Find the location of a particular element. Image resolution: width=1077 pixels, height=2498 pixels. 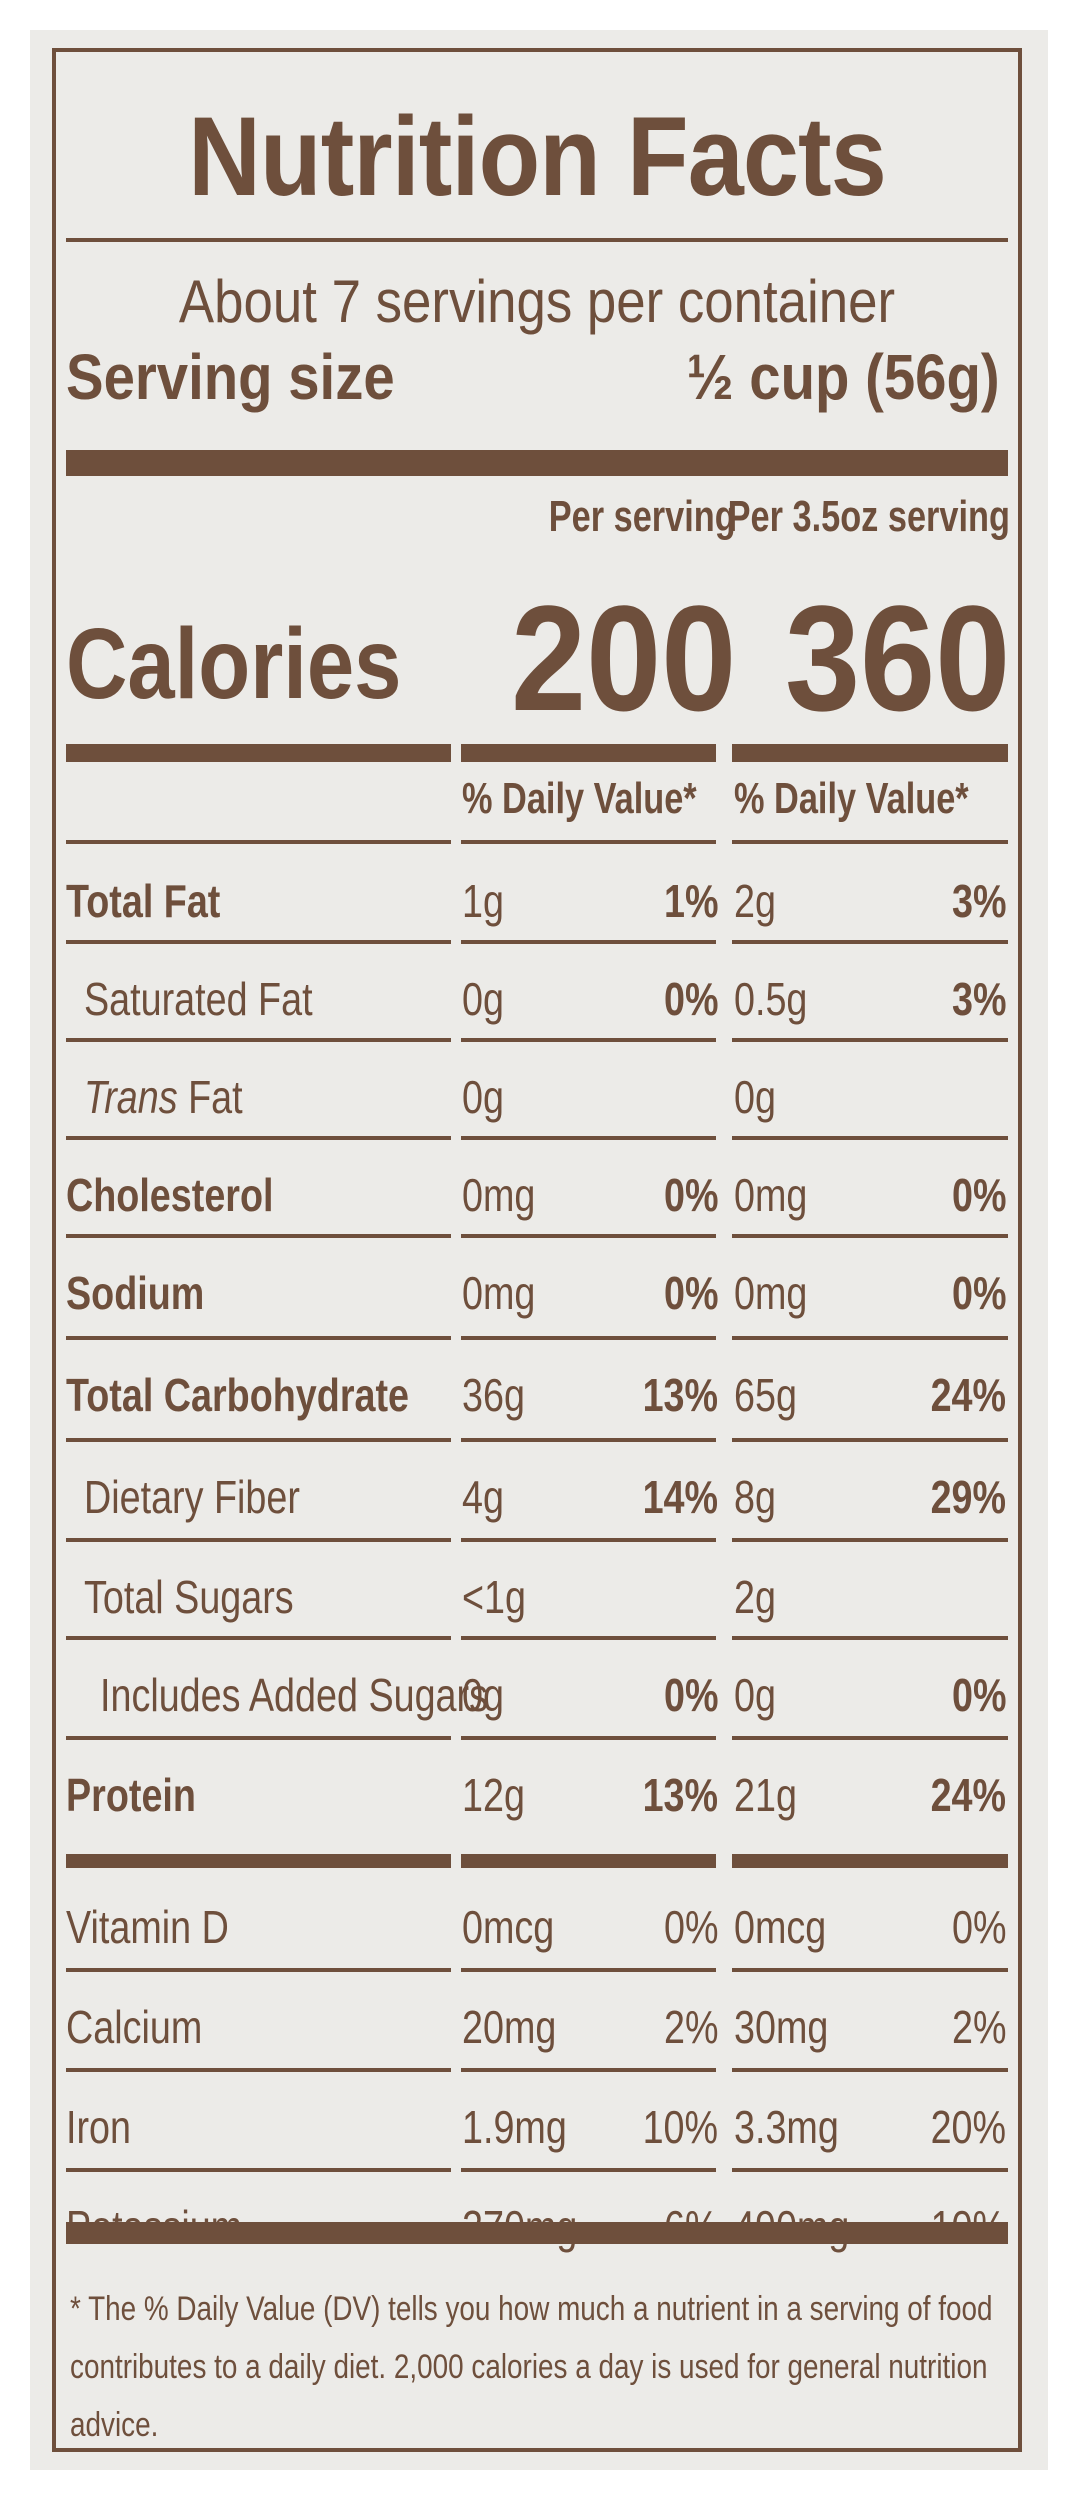

nutrient-name: Dietary Fiber is located at coordinates (192, 1497).